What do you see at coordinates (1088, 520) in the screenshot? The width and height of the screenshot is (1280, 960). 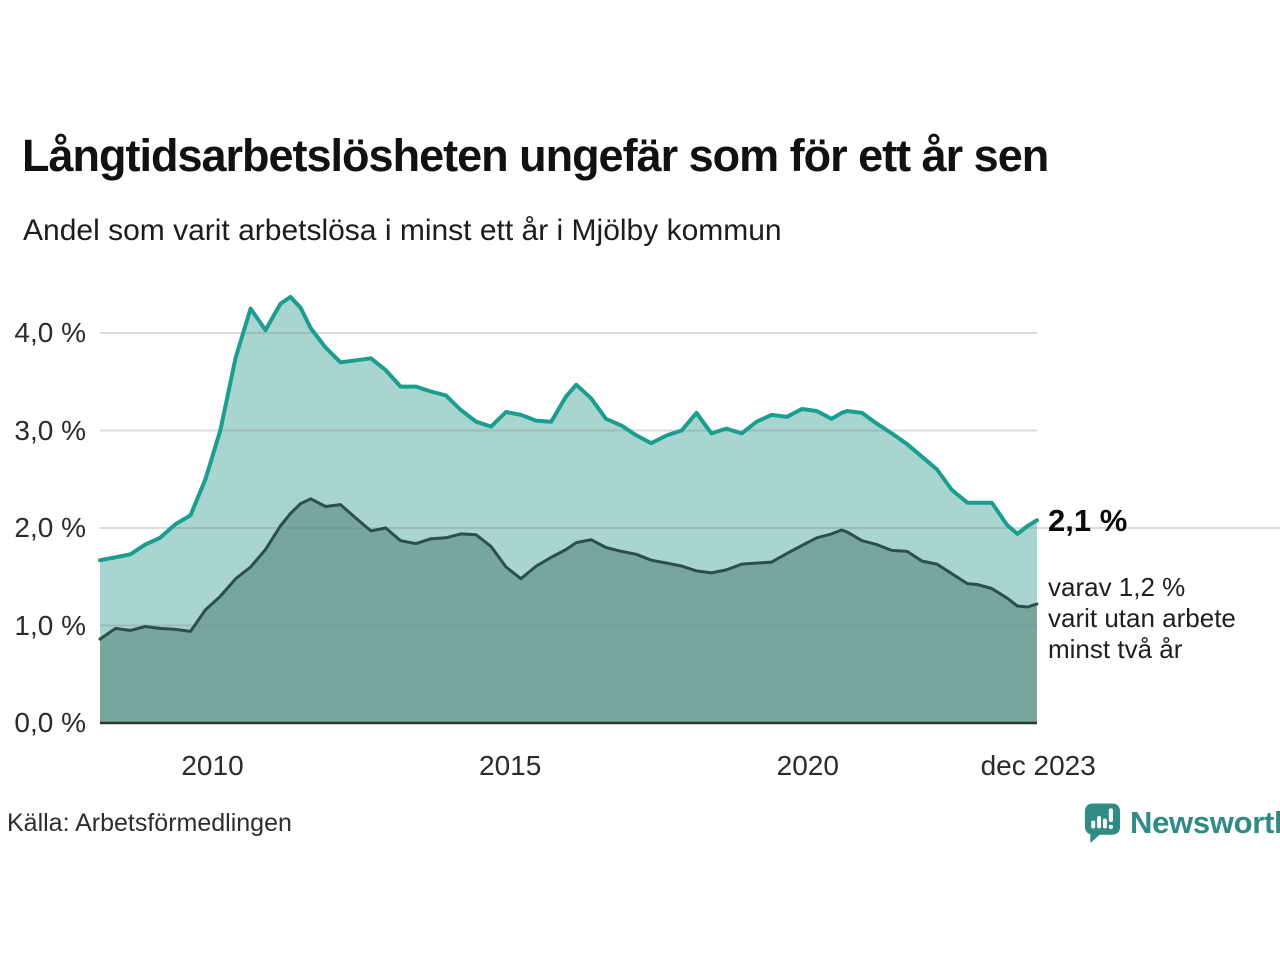 I see `end-value-annotation: 2,1 %` at bounding box center [1088, 520].